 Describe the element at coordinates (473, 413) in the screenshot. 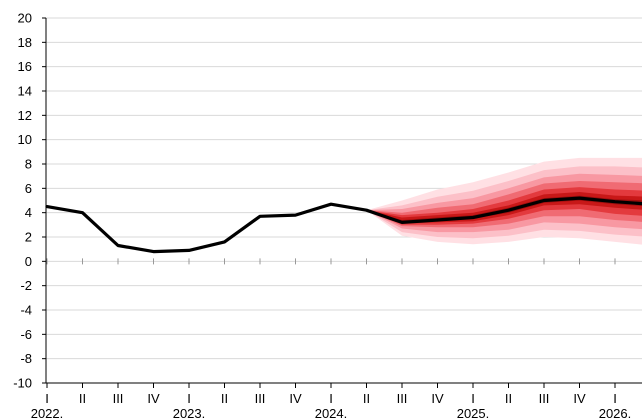

I see `year-label: 2025.` at that location.